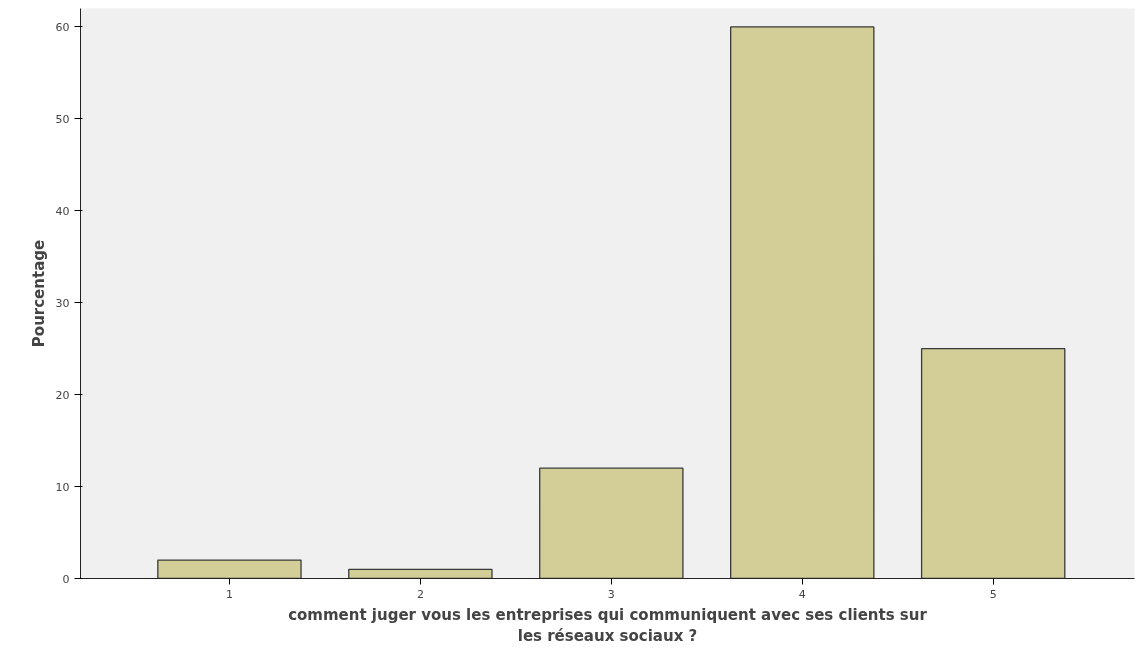 Image resolution: width=1146 pixels, height=655 pixels. What do you see at coordinates (38, 293) in the screenshot?
I see `y-axis-title: Pourcentage` at bounding box center [38, 293].